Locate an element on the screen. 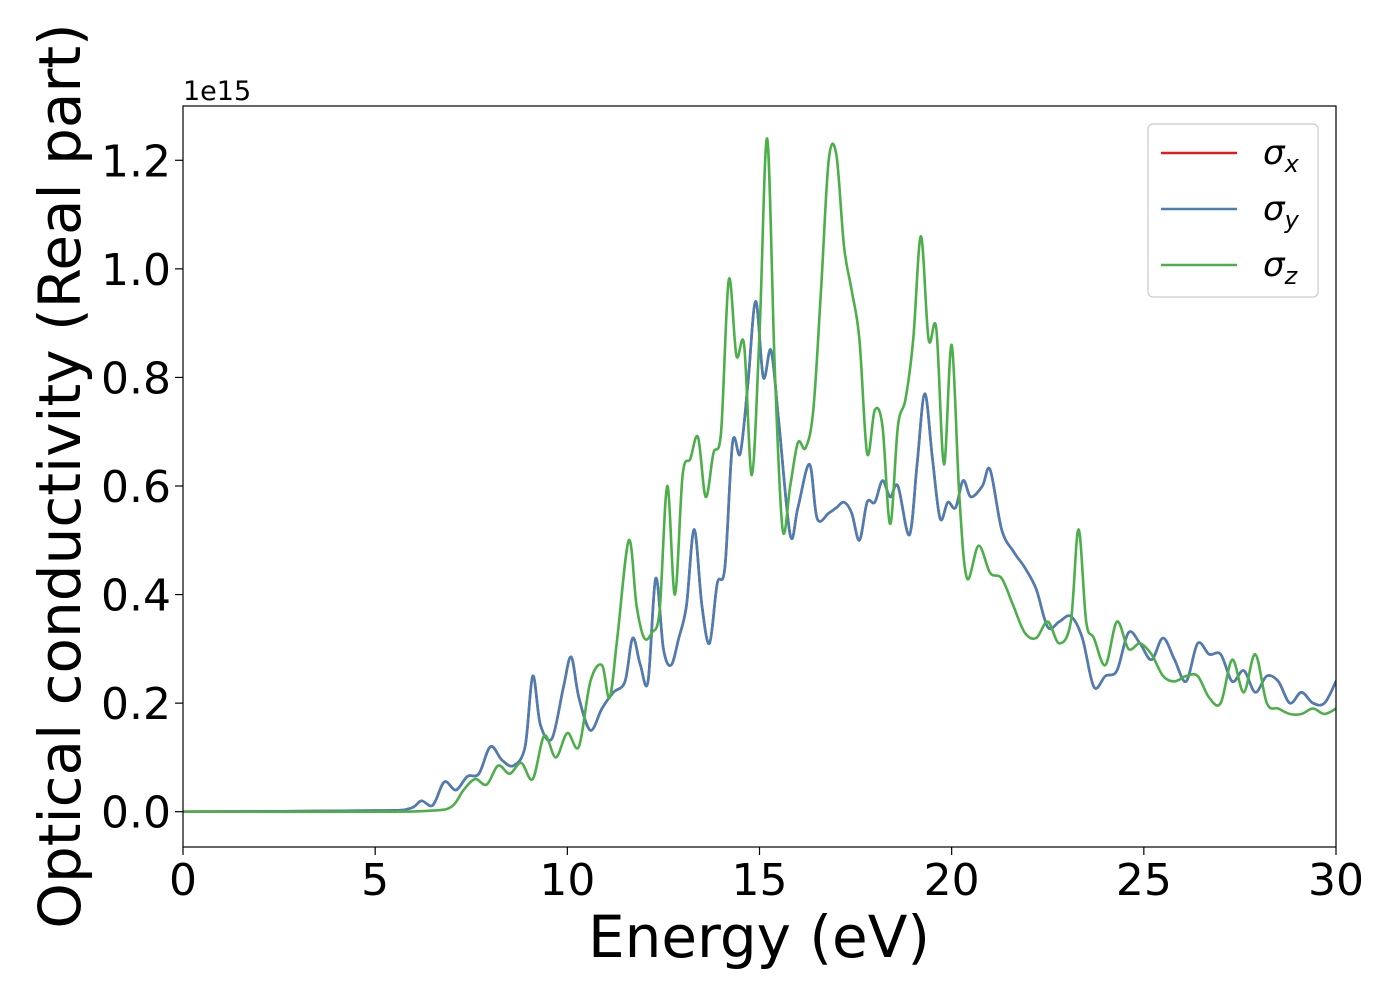 The image size is (1400, 1000). y-offset-label: 1e15 is located at coordinates (217, 91).